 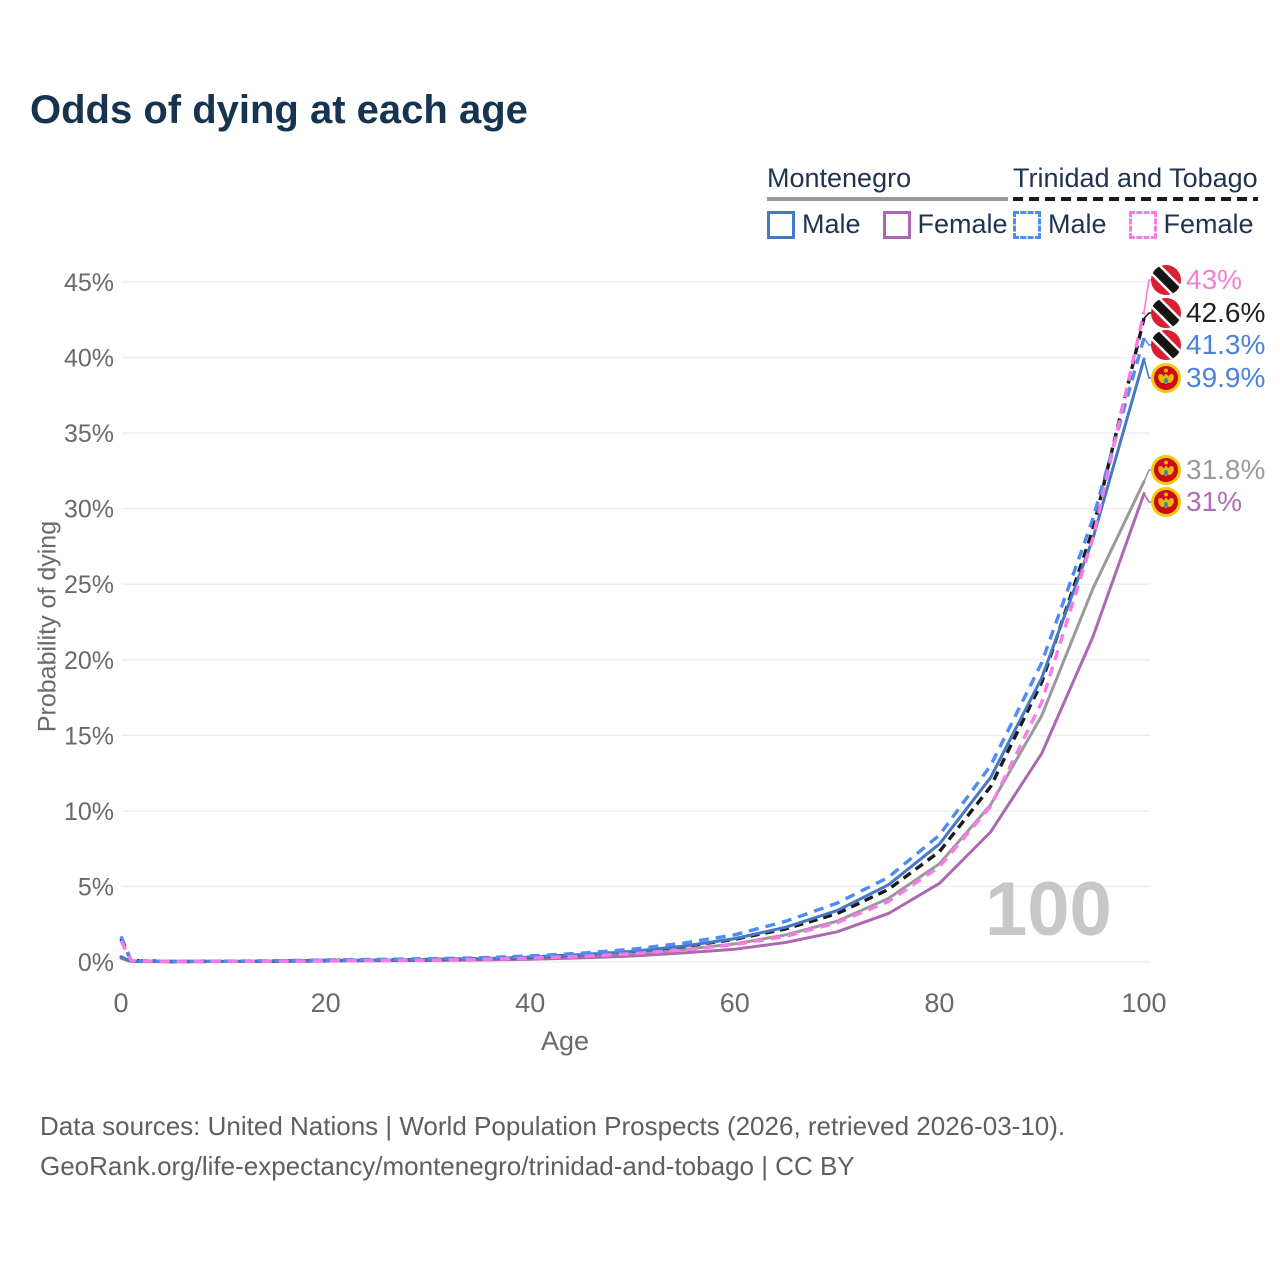 I want to click on trinidad-female-swatch-icon, so click(x=1142, y=224).